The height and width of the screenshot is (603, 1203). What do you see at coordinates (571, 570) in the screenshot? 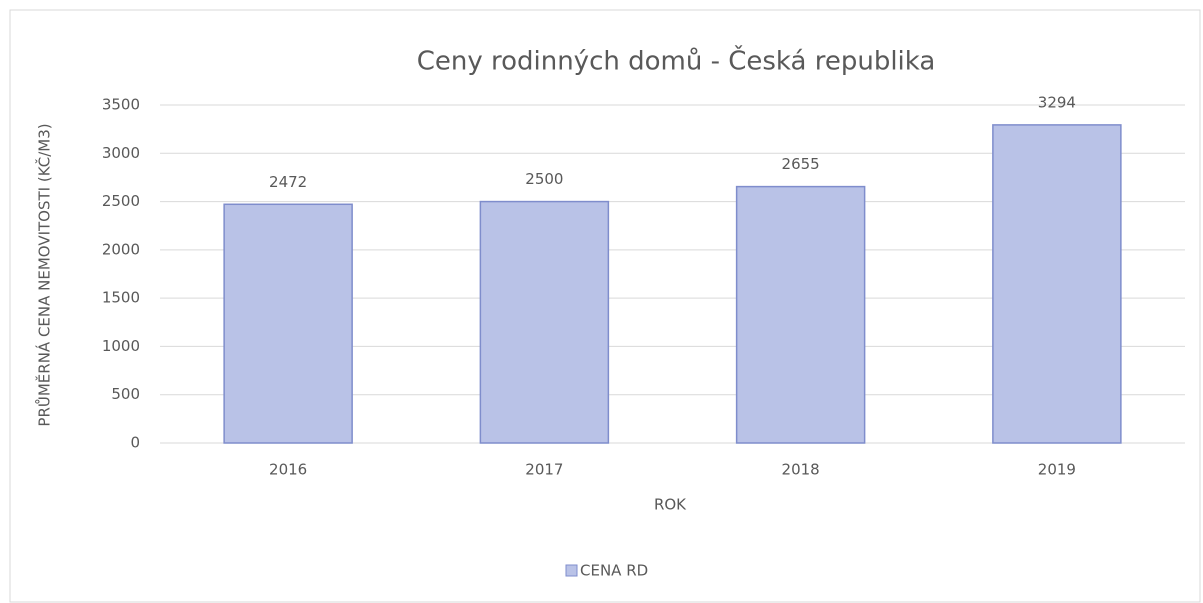
I see `legend-swatch` at bounding box center [571, 570].